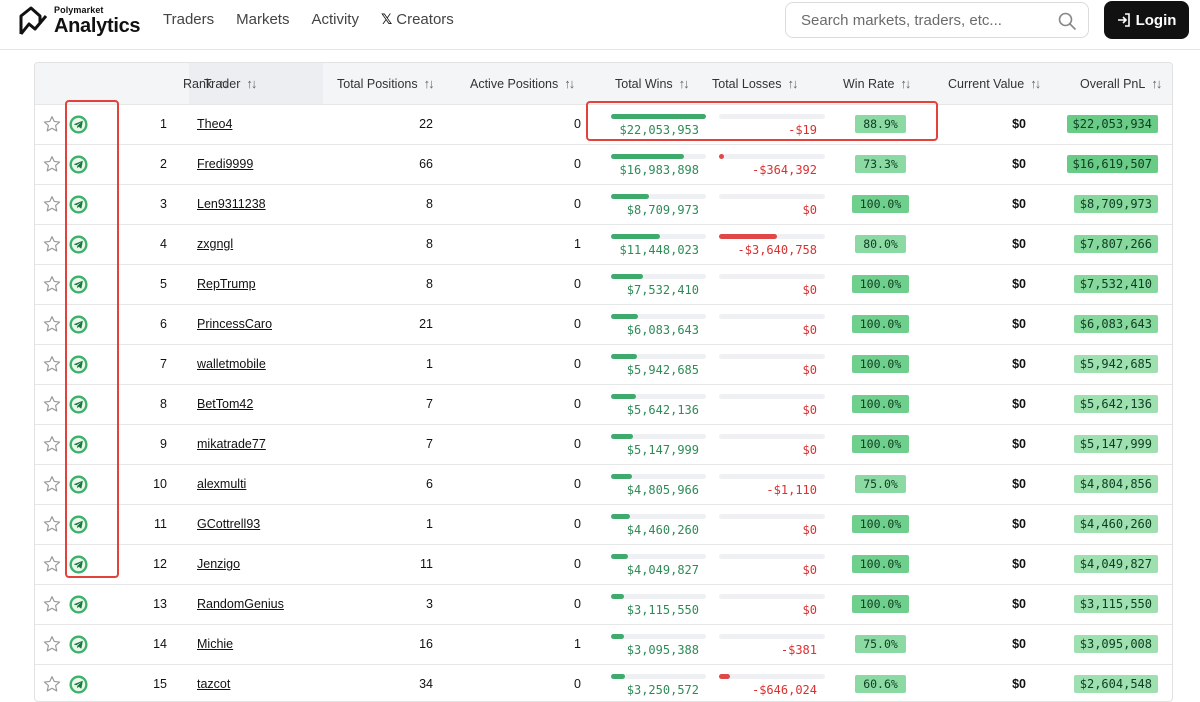  I want to click on trader-link: zxgngl, so click(215, 244).